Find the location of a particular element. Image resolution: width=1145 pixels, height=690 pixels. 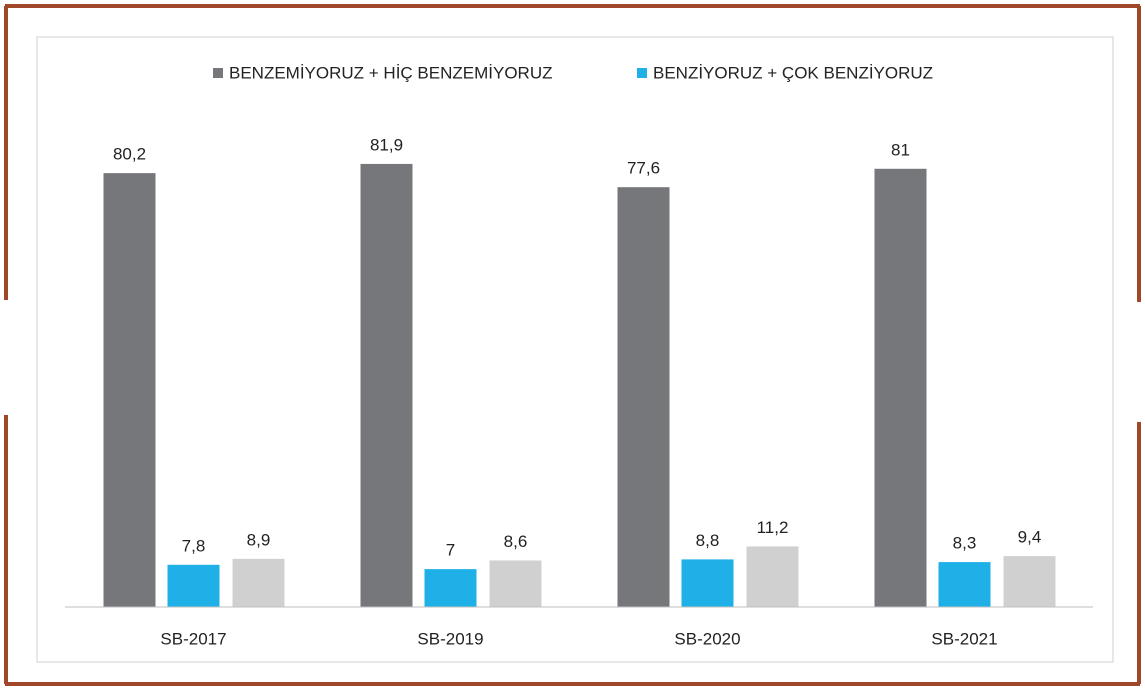

x-tick-label: SB-2019 is located at coordinates (450, 638).